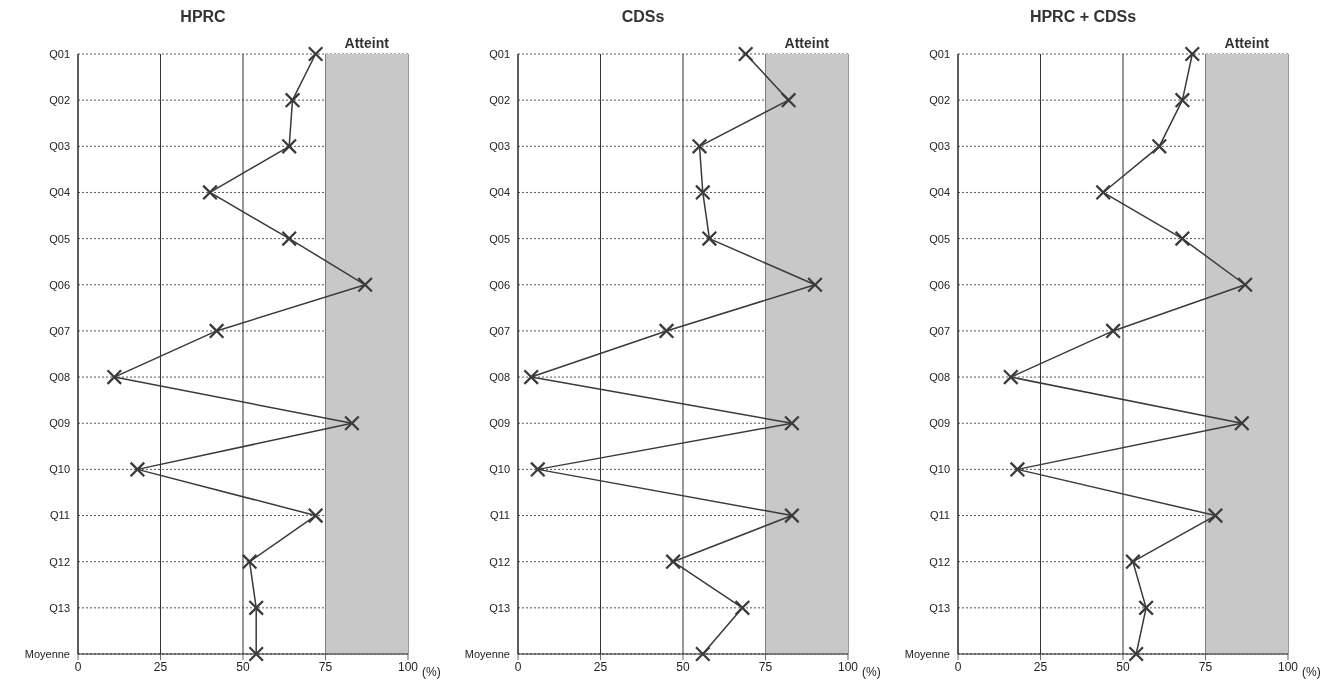 The image size is (1344, 693). Describe the element at coordinates (643, 17) in the screenshot. I see `chart-title: CDSs` at that location.